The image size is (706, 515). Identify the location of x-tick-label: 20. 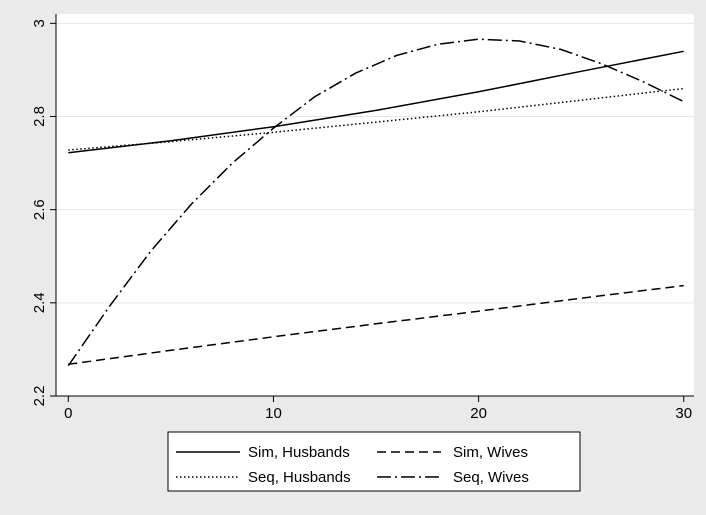
(478, 413).